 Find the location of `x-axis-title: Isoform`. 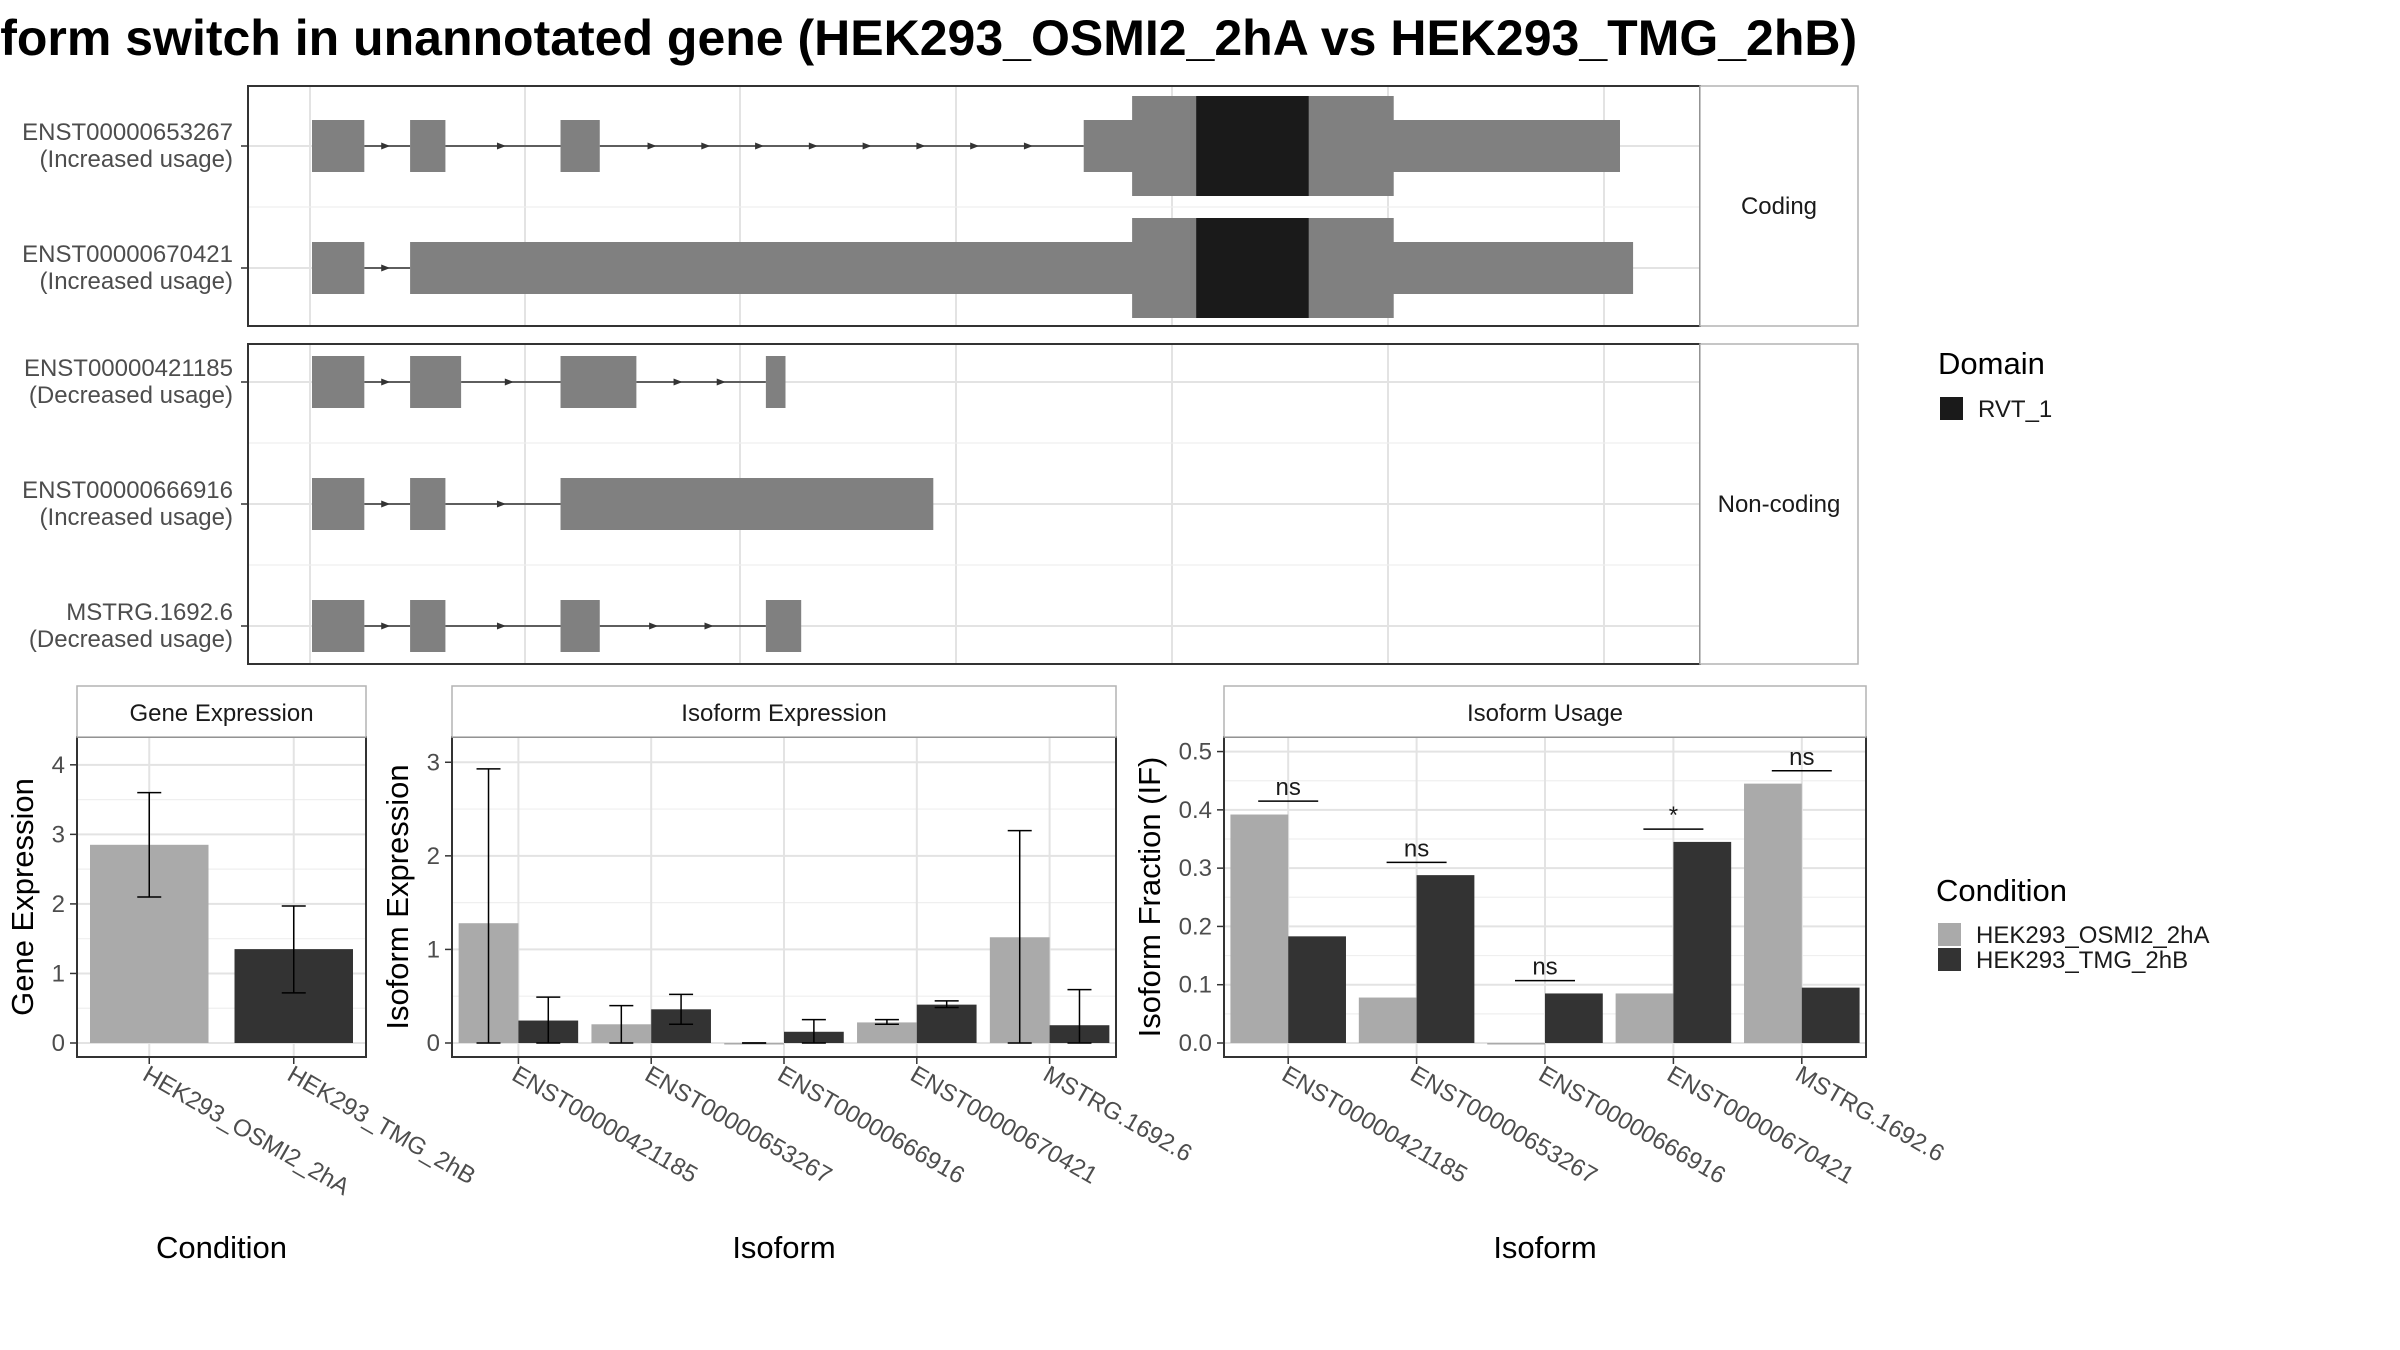

x-axis-title: Isoform is located at coordinates (1544, 1247).